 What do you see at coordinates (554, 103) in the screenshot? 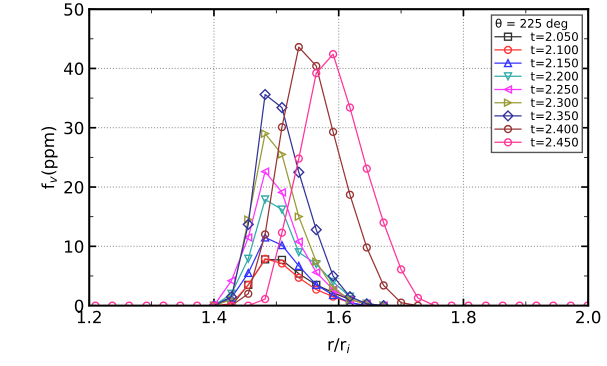
I see `legend-label: t=2.300` at bounding box center [554, 103].